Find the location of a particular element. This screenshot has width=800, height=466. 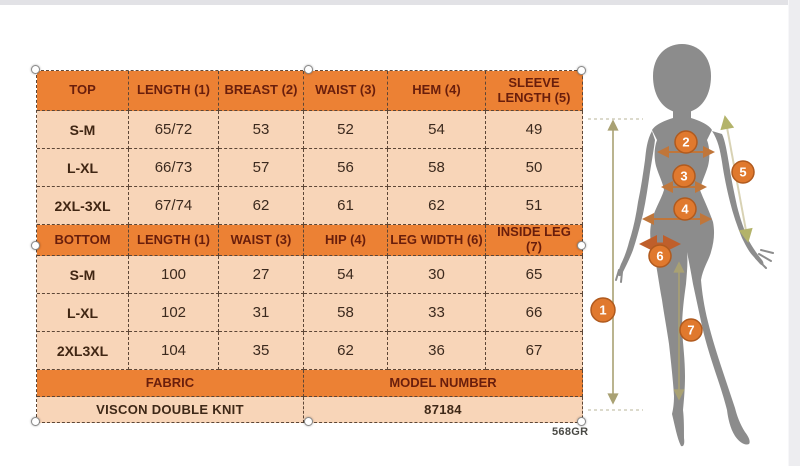

value-cell: 100 is located at coordinates (174, 275).